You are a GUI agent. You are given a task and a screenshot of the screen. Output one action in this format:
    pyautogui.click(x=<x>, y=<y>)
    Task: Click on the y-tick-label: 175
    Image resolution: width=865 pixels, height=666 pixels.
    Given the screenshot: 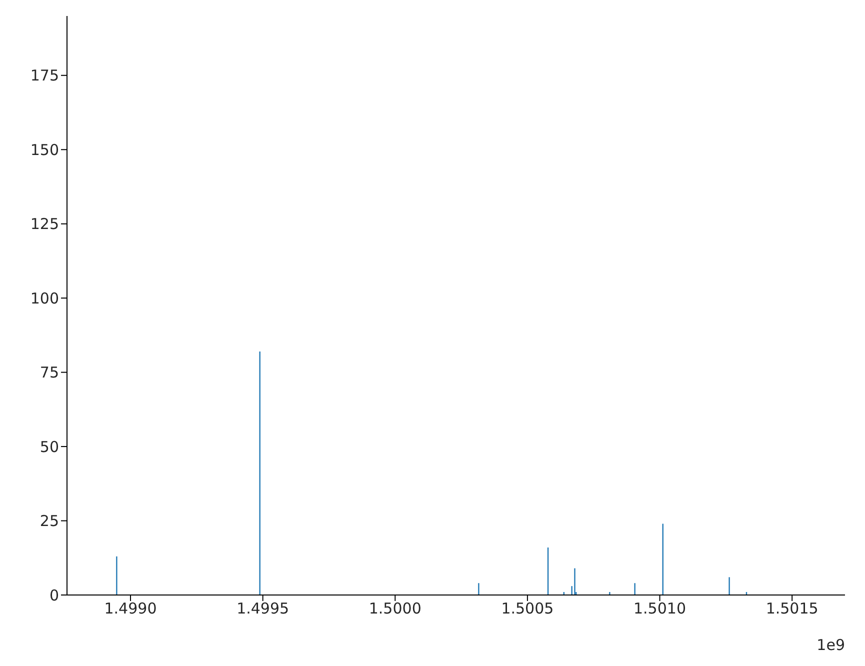 What is the action you would take?
    pyautogui.click(x=44, y=75)
    